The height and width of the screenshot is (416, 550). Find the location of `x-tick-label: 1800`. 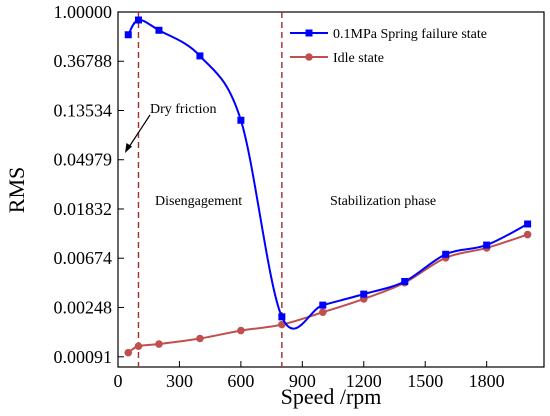

x-tick-label: 1800 is located at coordinates (487, 381).